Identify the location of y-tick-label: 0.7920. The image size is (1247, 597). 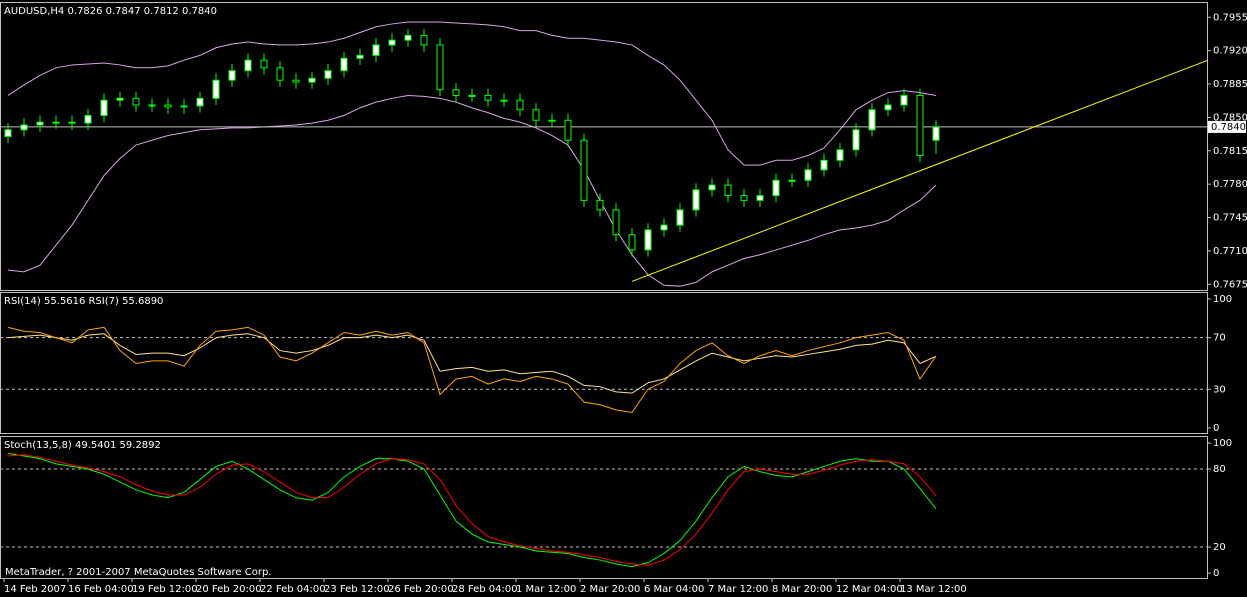
(1230, 51).